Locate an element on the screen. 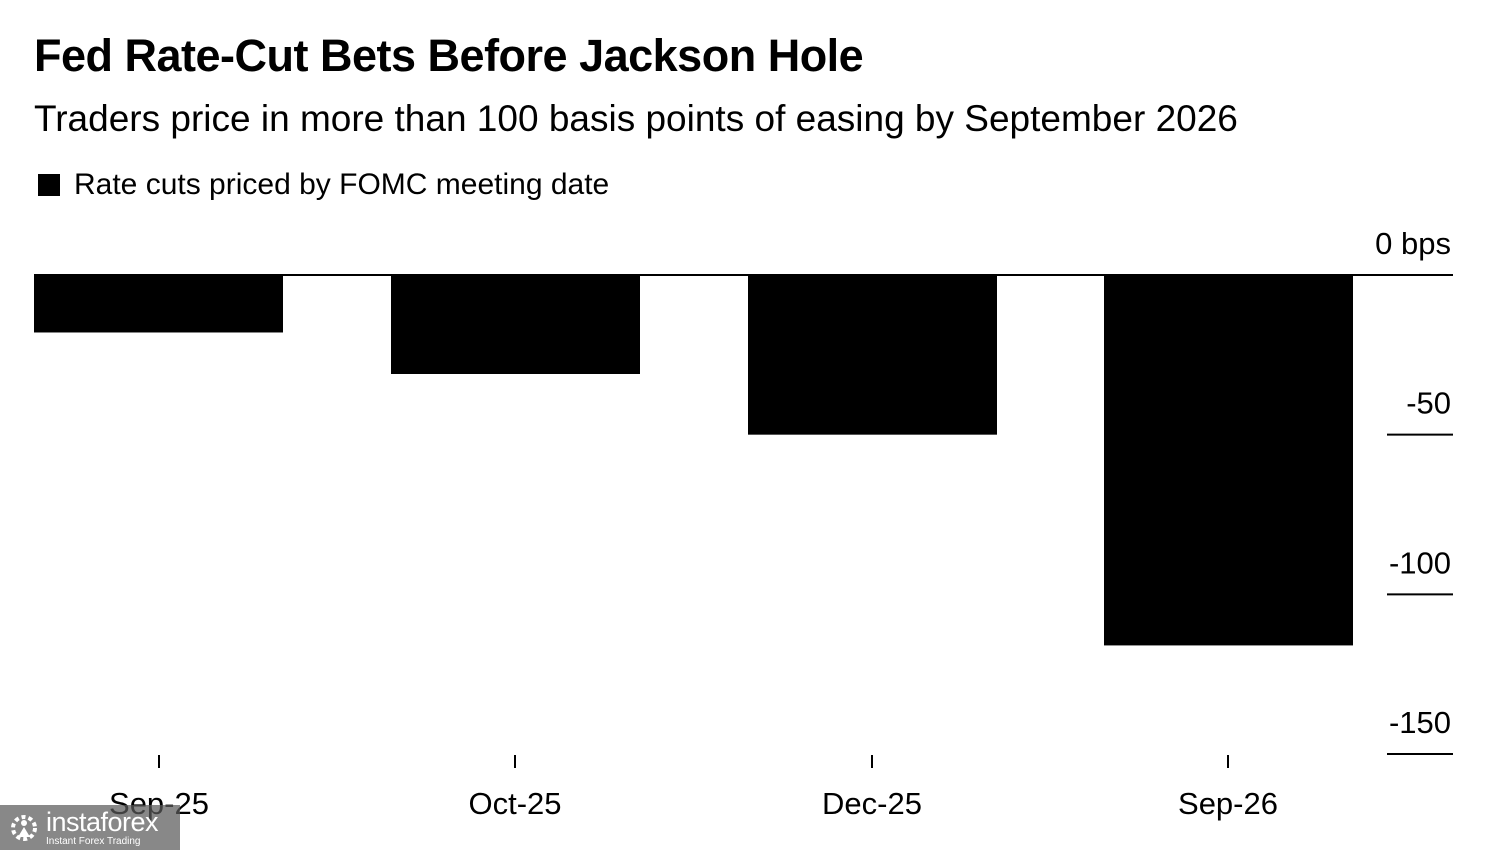 This screenshot has width=1500, height=850. watermark-name: instaforex is located at coordinates (102, 821).